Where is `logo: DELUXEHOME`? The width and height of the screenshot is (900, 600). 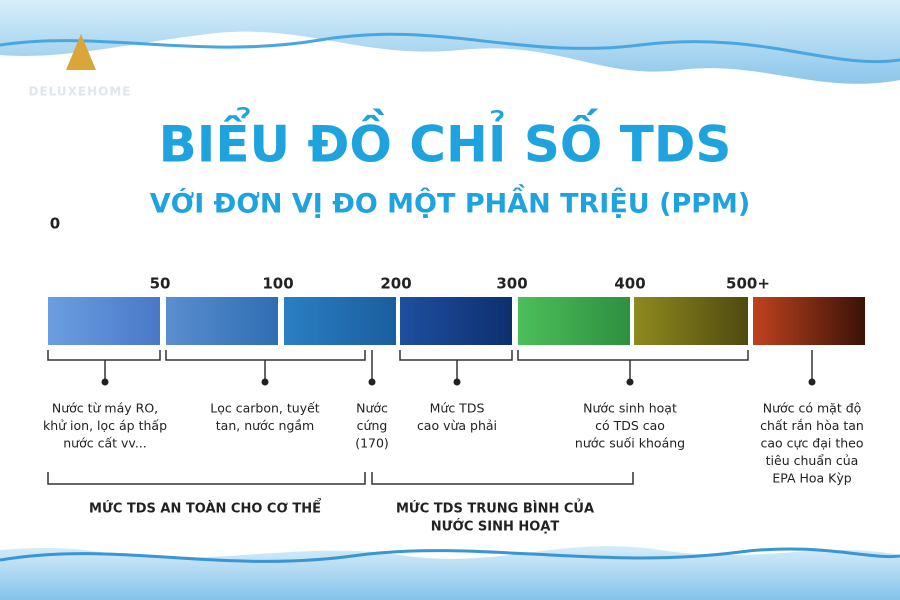 logo: DELUXEHOME is located at coordinates (80, 92).